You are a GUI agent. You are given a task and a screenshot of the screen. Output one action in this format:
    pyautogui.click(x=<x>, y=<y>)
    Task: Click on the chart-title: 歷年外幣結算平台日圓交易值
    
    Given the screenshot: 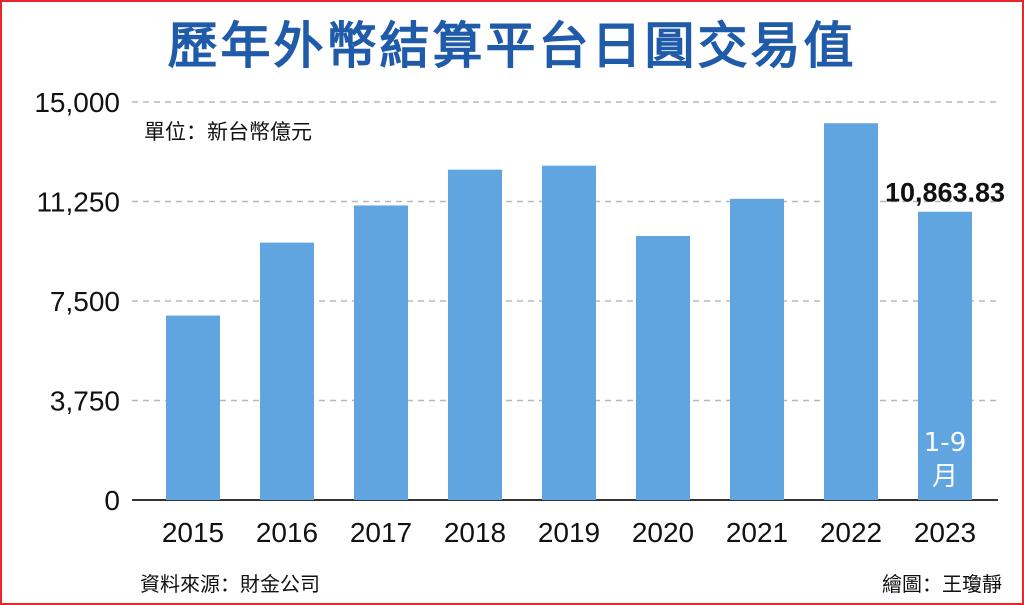 What is the action you would take?
    pyautogui.click(x=512, y=46)
    